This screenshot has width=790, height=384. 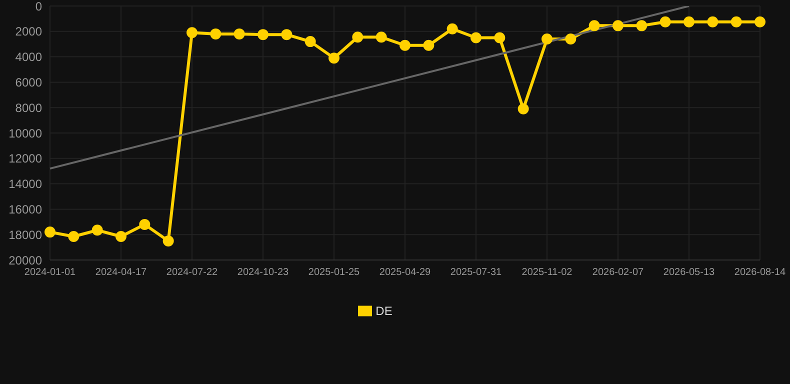 What do you see at coordinates (405, 272) in the screenshot?
I see `x-tick-label: 2025-04-29` at bounding box center [405, 272].